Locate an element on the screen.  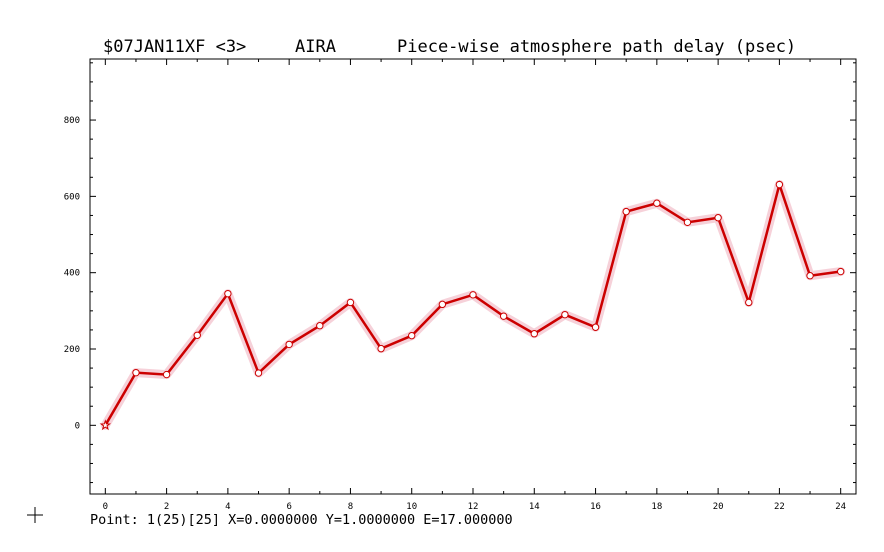
x-tick-label: 2 is located at coordinates (166, 507).